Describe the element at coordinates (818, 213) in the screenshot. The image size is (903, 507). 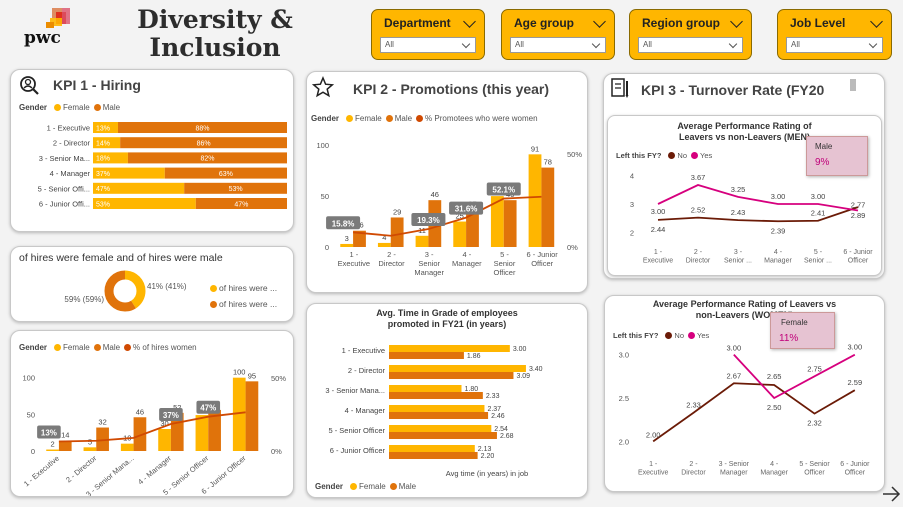
I see `no-data-label: 2.41` at that location.